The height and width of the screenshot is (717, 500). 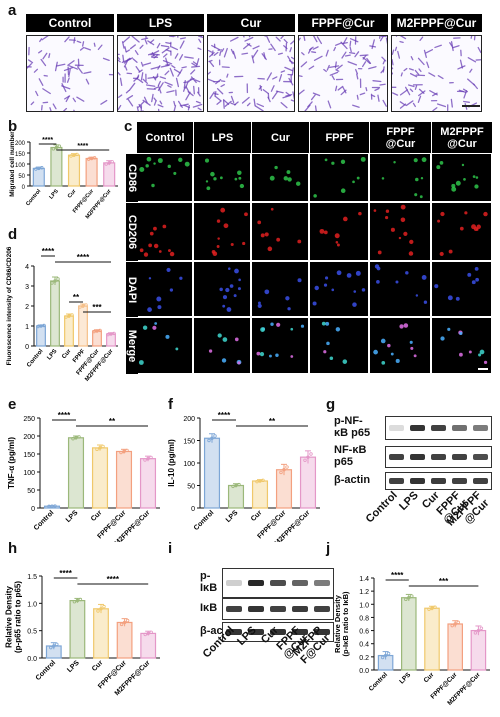 I want to click on panel-label-c: c, so click(x=128, y=126).